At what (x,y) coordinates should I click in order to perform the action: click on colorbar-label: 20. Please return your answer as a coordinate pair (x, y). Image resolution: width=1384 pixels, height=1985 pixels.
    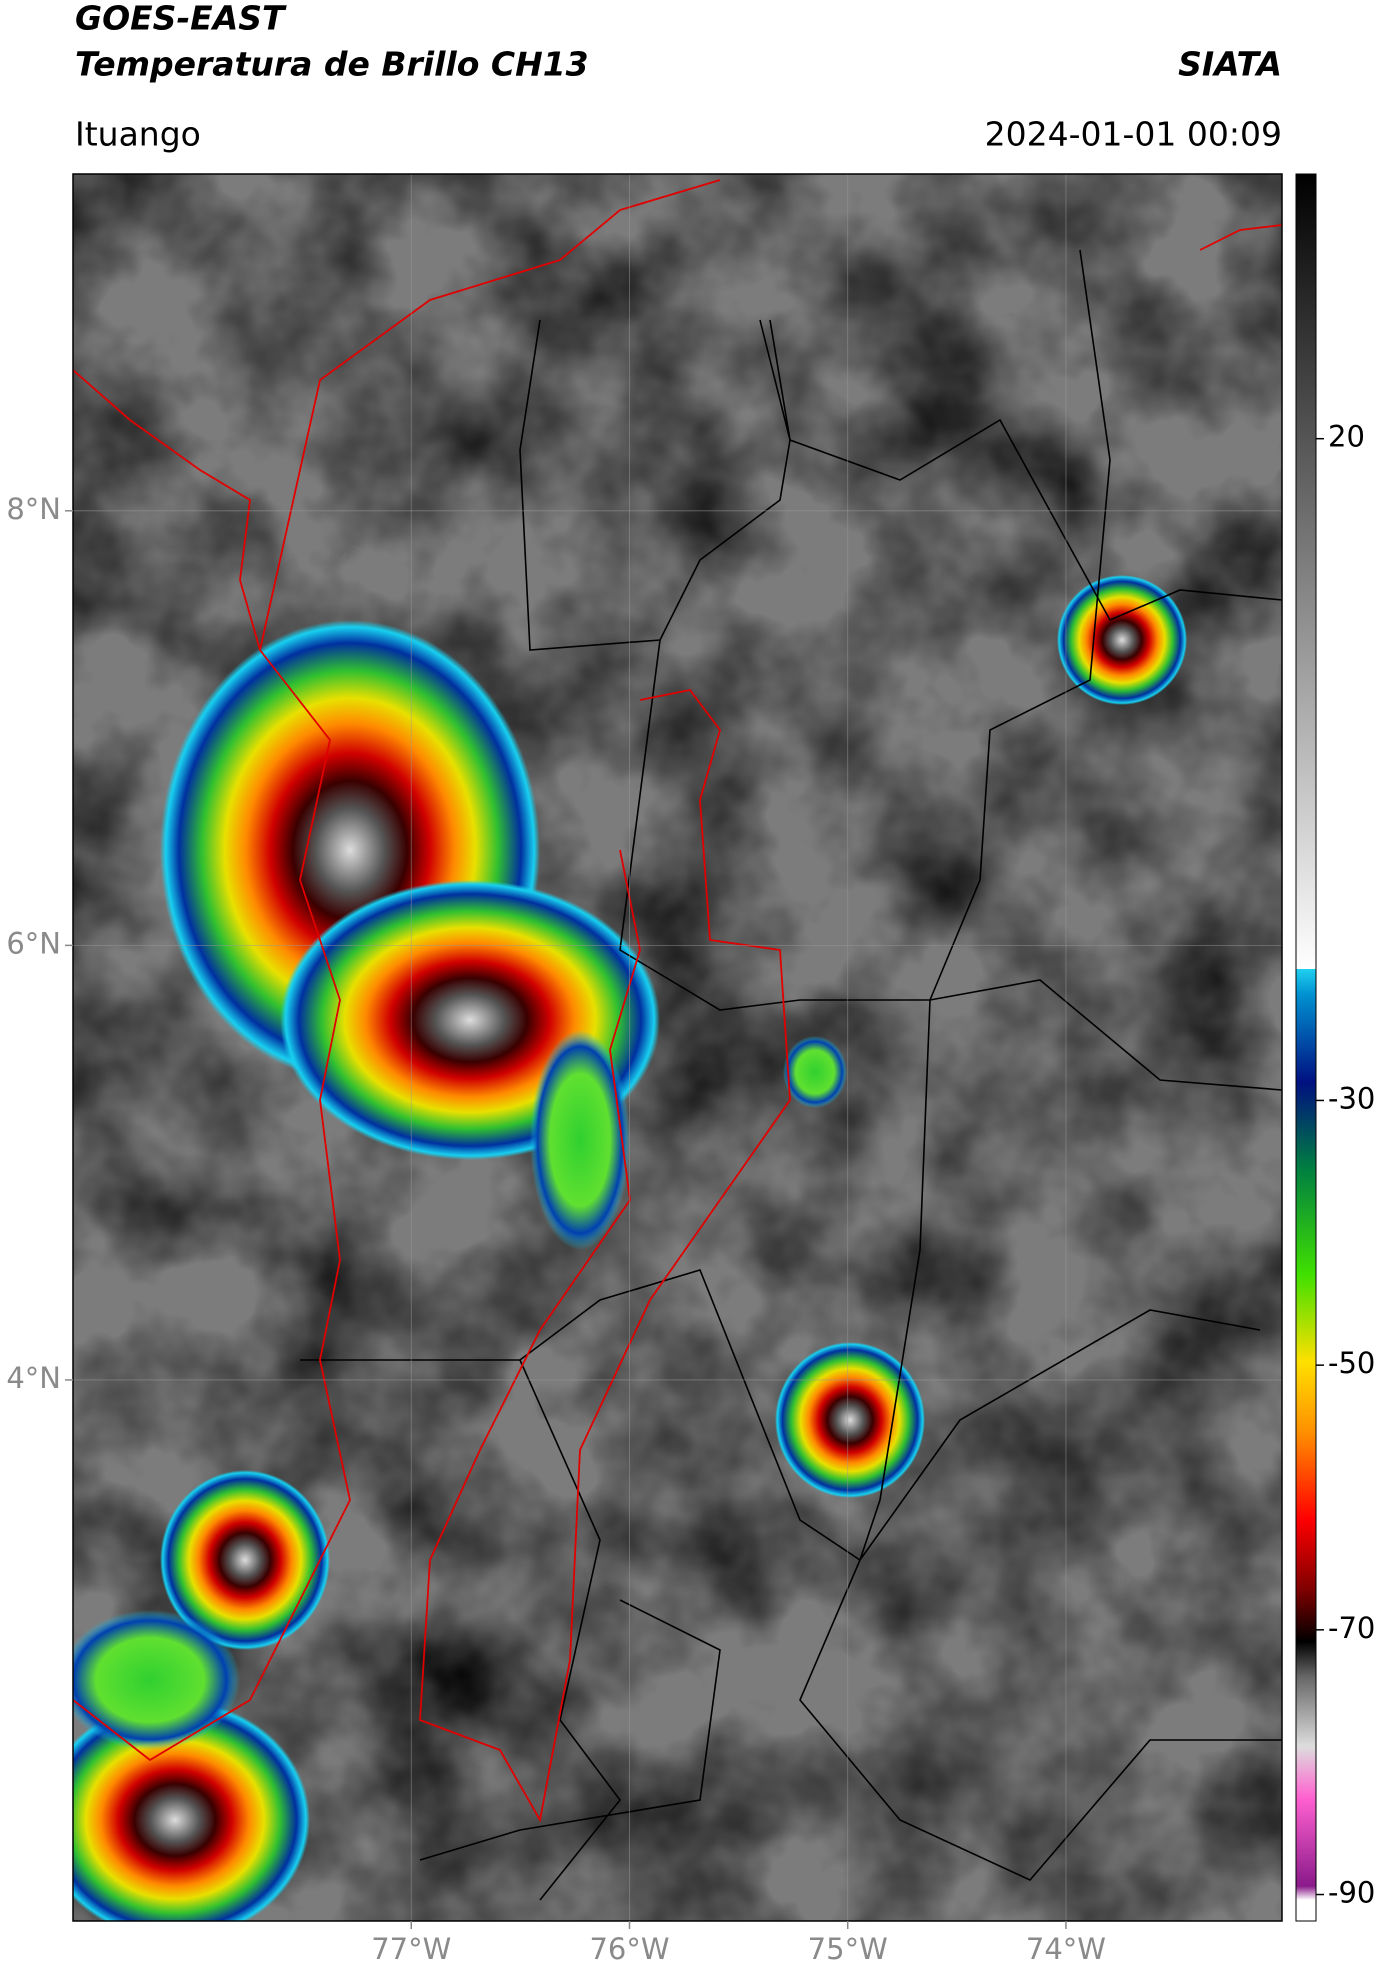
    Looking at the image, I should click on (1346, 437).